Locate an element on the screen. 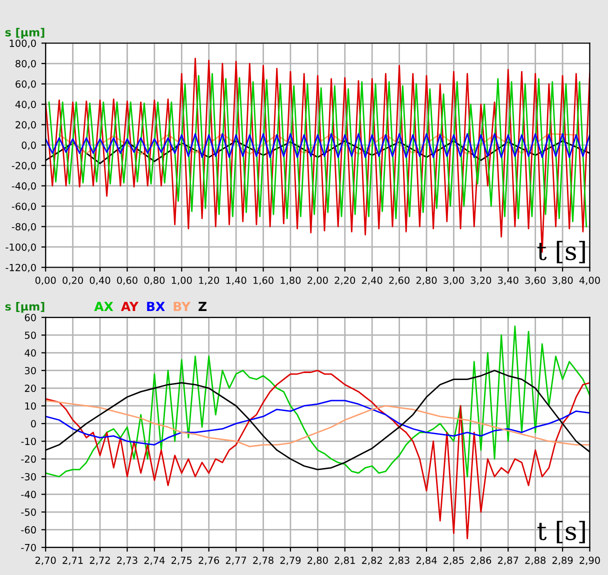  x-tick-label: 0,20 is located at coordinates (72, 280).